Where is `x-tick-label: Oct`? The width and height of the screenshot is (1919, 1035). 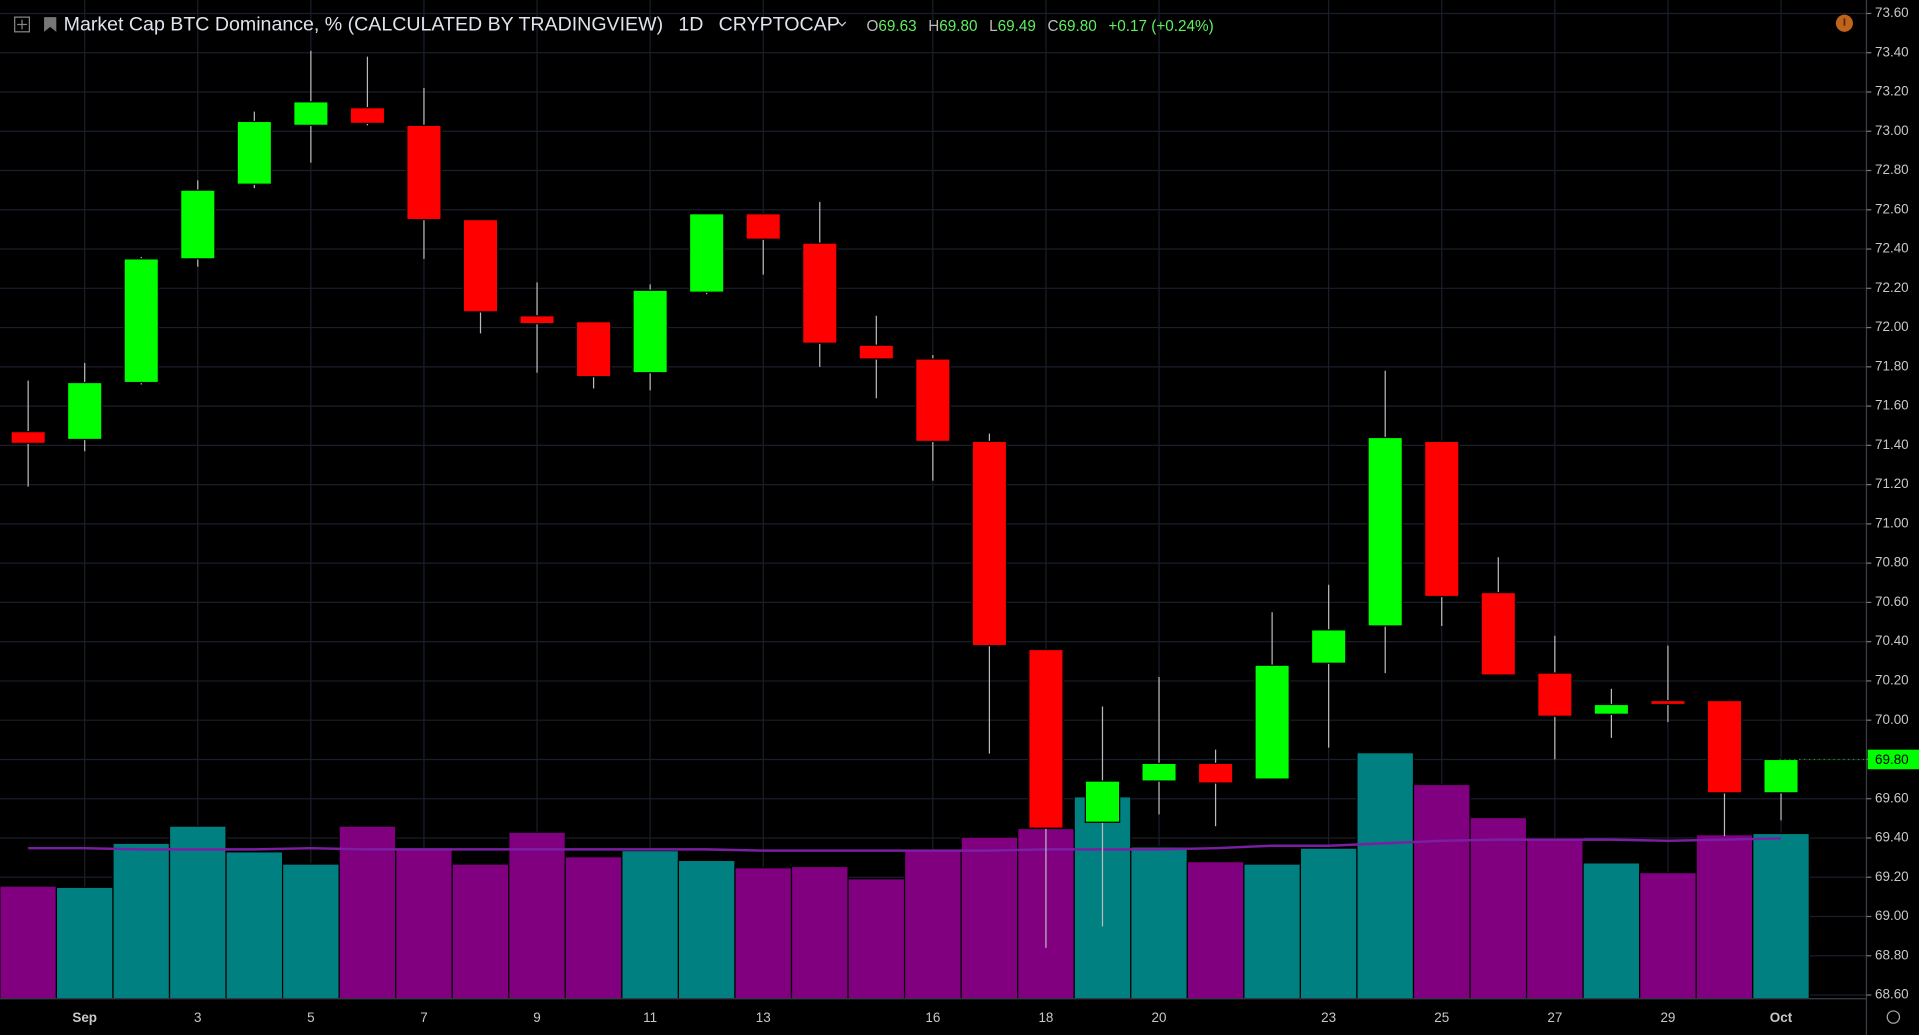
x-tick-label: Oct is located at coordinates (1781, 1017).